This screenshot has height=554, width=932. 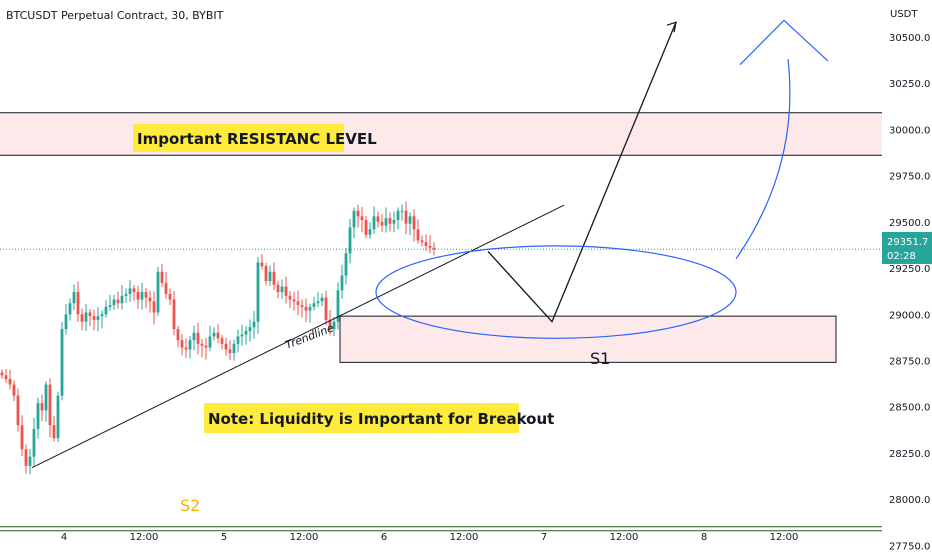 I want to click on resistance-label: Important RESISTANC LEVEL, so click(x=257, y=139).